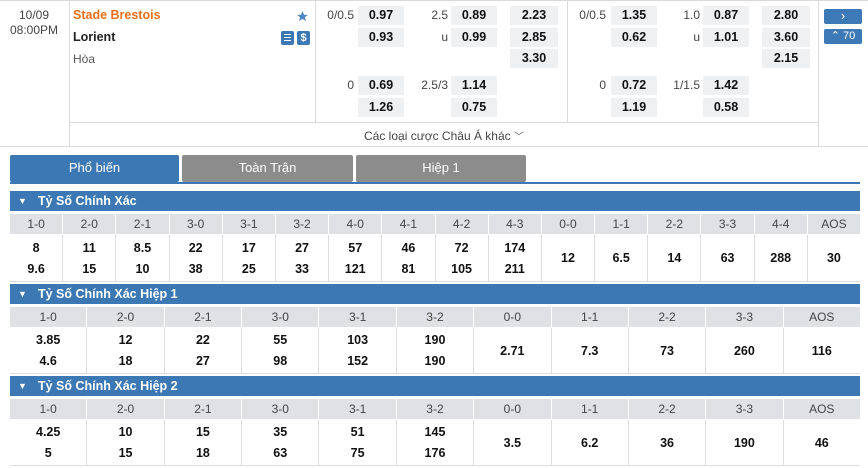  Describe the element at coordinates (249, 258) in the screenshot. I see `score-odds-cell: 17 25` at that location.